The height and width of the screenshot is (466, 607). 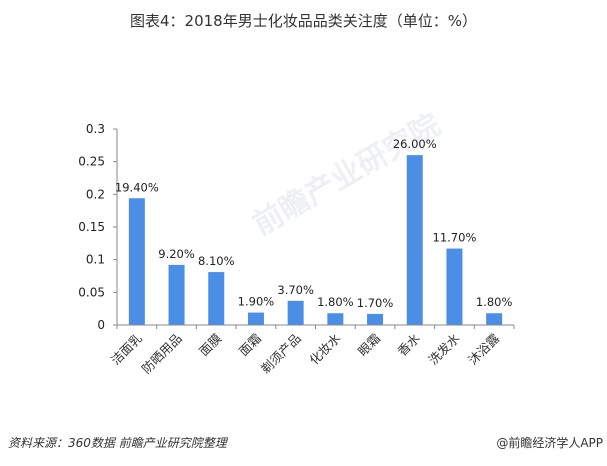 I want to click on source-note: 资料来源：360数据 前瞻产业研究院整理, so click(x=117, y=443).